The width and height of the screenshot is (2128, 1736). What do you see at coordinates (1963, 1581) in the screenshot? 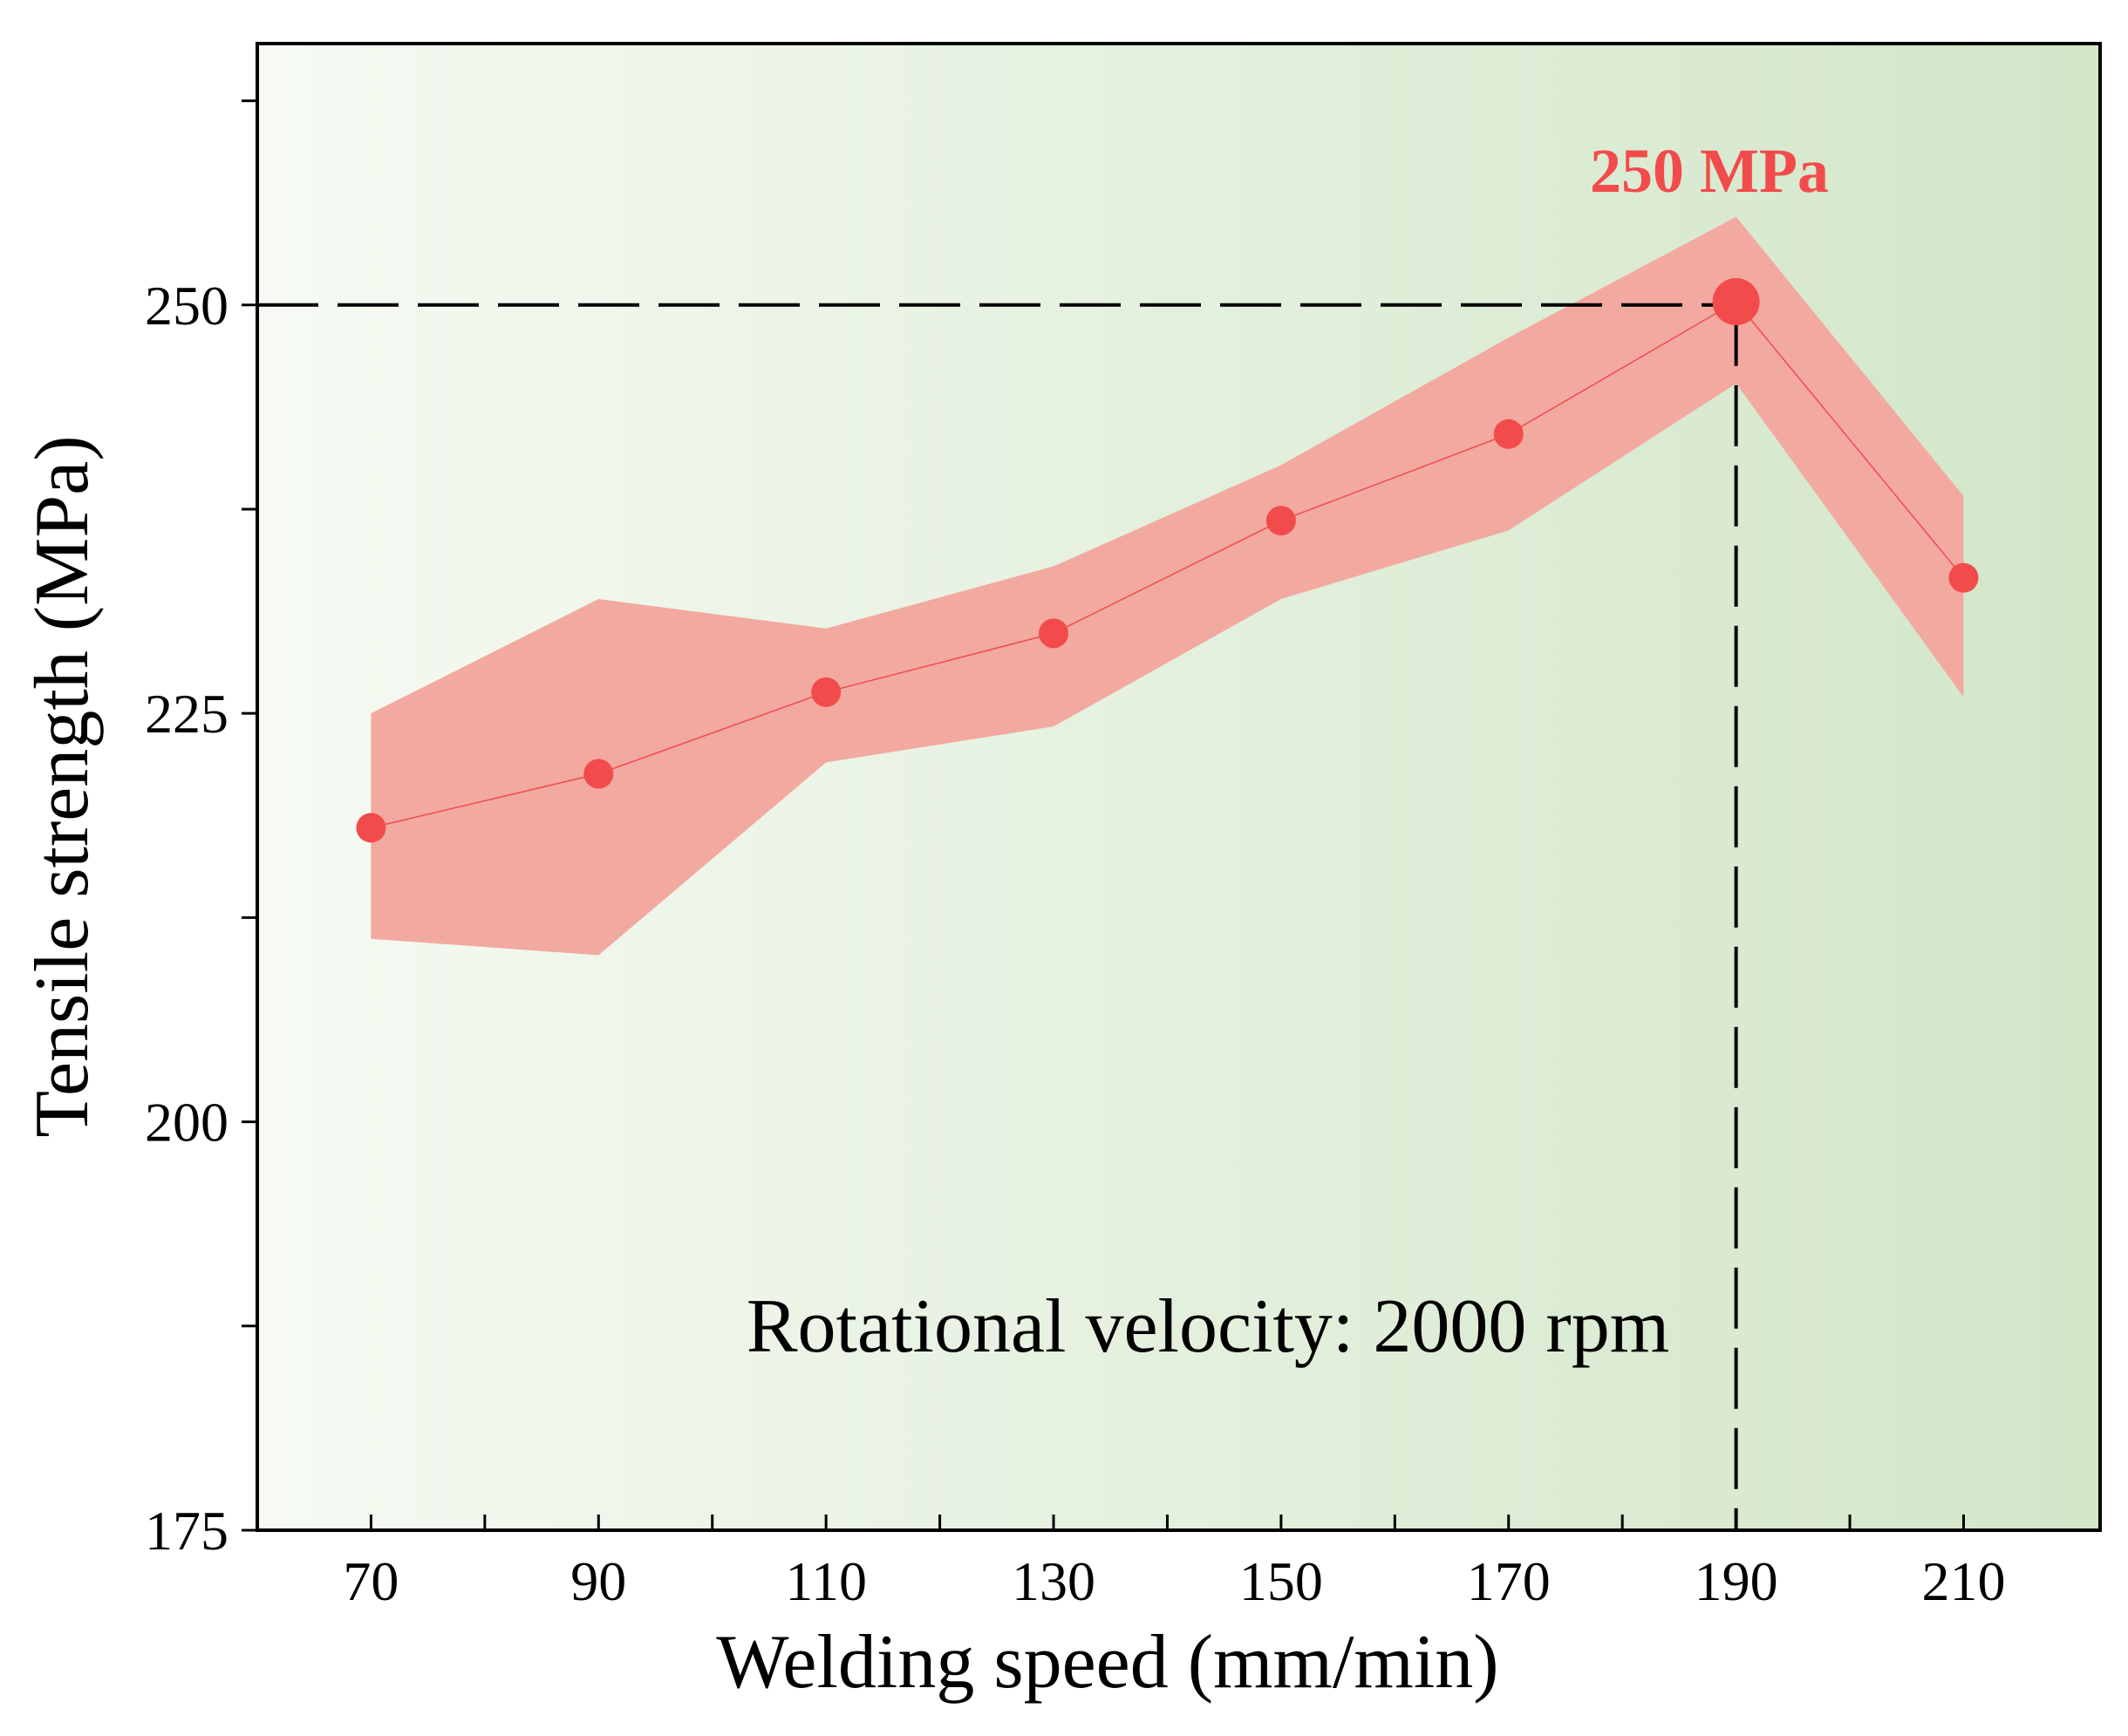
I see `x-tick-label: 210` at bounding box center [1963, 1581].